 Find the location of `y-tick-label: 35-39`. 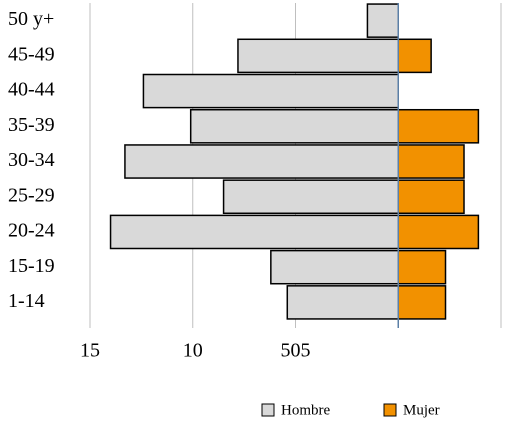

y-tick-label: 35-39 is located at coordinates (31, 125).